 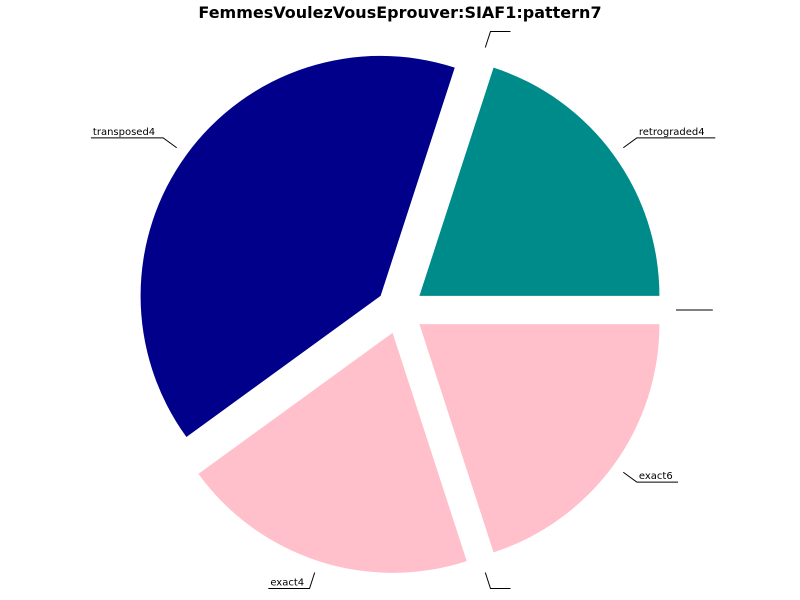 I want to click on slice-label: transposed4, so click(x=124, y=132).